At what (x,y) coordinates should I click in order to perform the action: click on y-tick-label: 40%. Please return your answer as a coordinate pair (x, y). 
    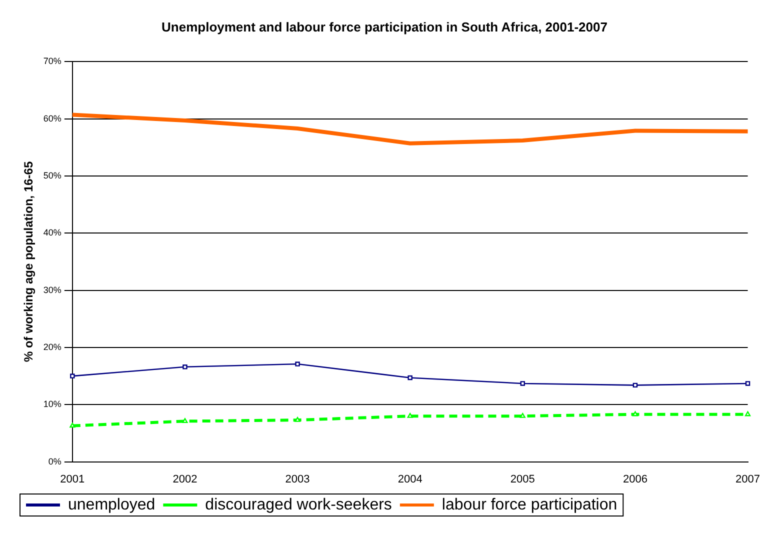
    Looking at the image, I should click on (52, 233).